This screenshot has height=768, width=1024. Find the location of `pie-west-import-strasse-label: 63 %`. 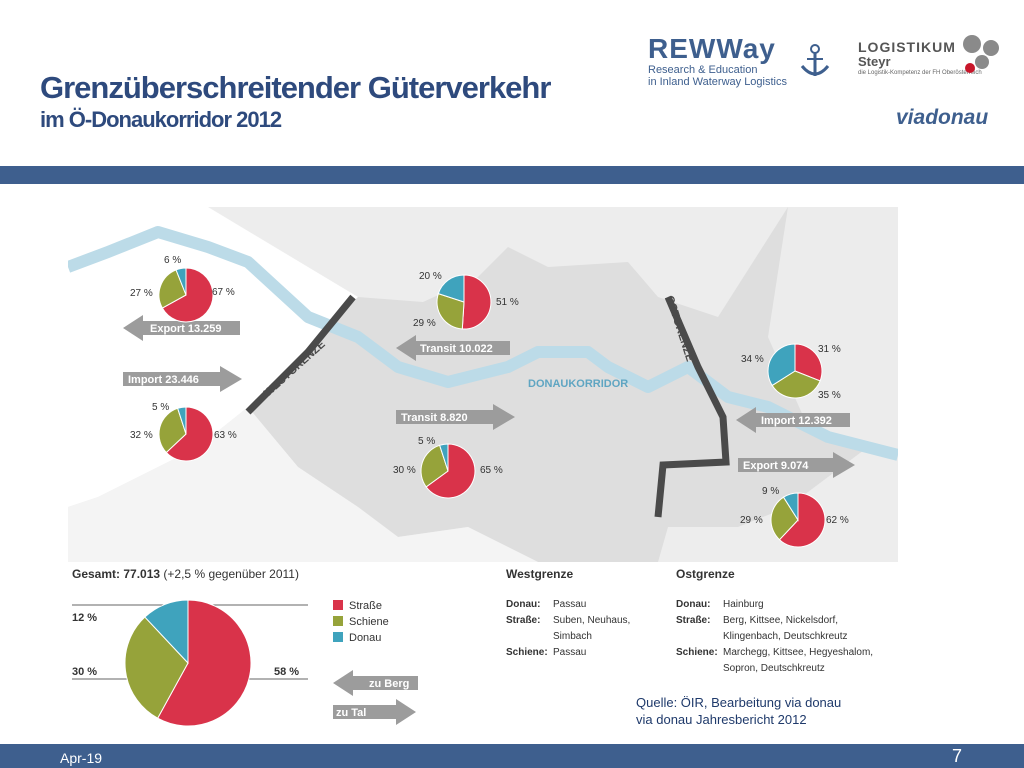

pie-west-import-strasse-label: 63 % is located at coordinates (225, 435).